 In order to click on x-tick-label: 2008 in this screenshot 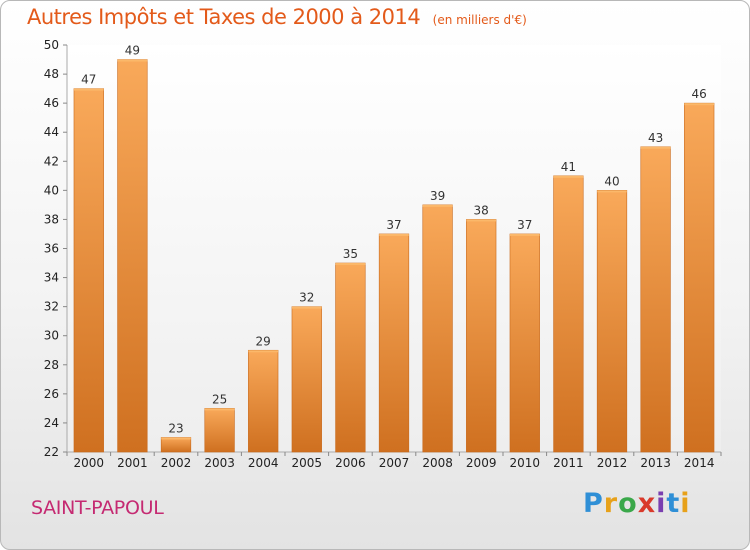, I will do `click(437, 463)`.